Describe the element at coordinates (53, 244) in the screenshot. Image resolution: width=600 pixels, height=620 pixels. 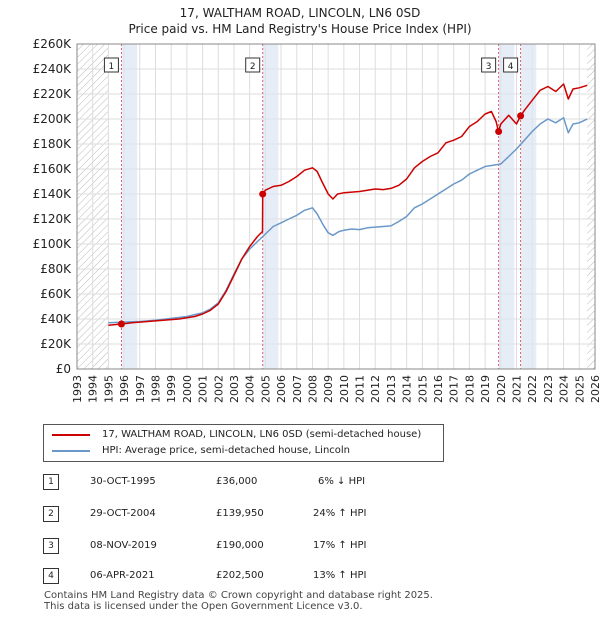
I see `y-tick-label: £100K` at that location.